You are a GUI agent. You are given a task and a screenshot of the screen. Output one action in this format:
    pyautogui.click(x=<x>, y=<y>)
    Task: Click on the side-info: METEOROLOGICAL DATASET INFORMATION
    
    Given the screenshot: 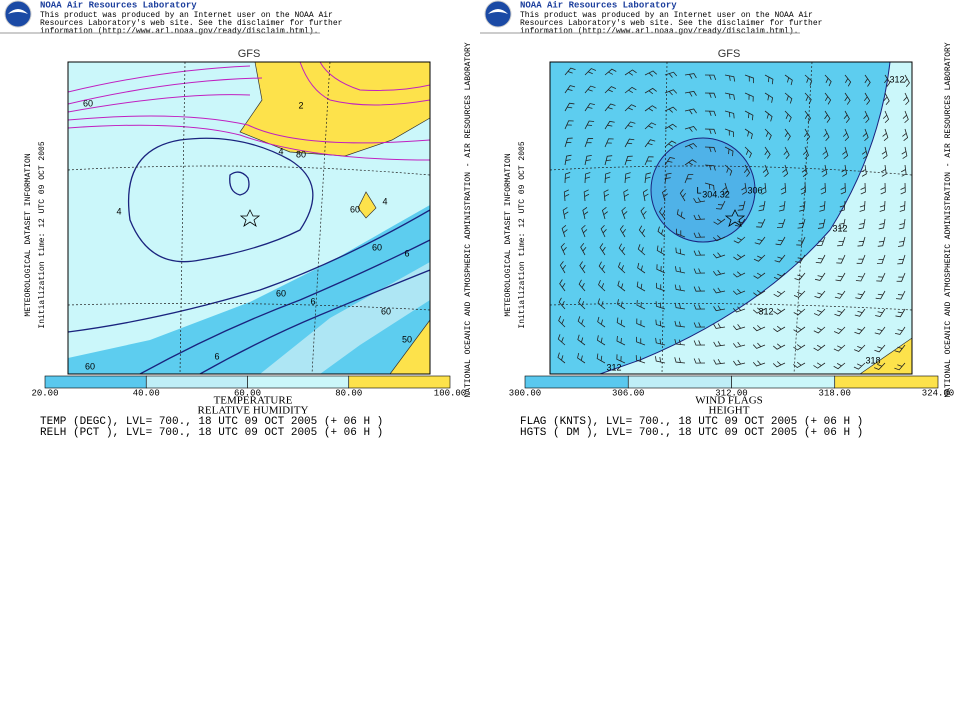 What is the action you would take?
    pyautogui.click(x=508, y=234)
    